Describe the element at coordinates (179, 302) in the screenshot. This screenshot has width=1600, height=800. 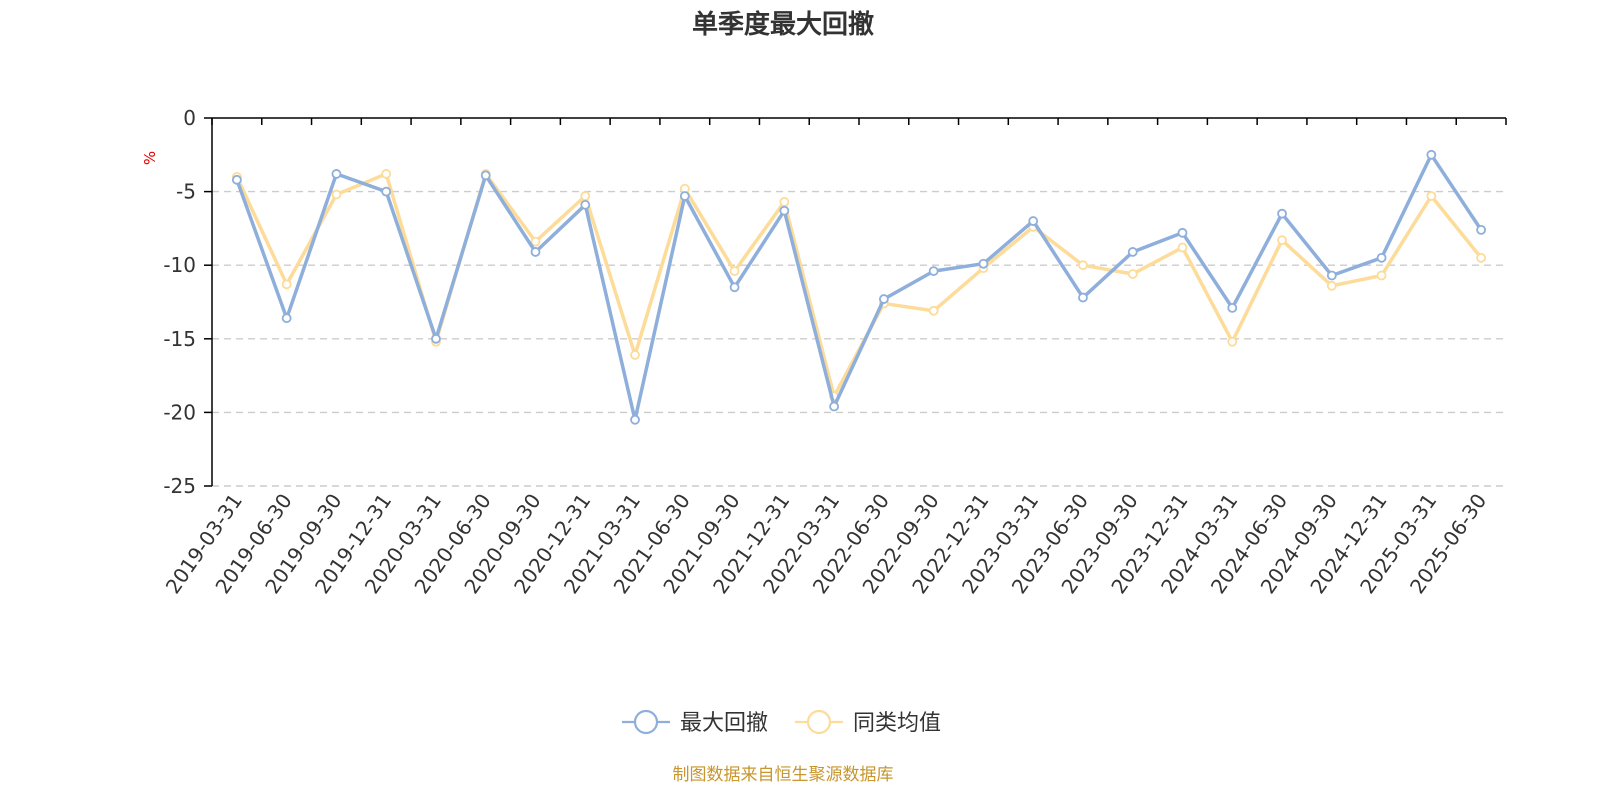
I see `y-axis-tick-labels: 0 -5 -10 -15 -20 -25` at that location.